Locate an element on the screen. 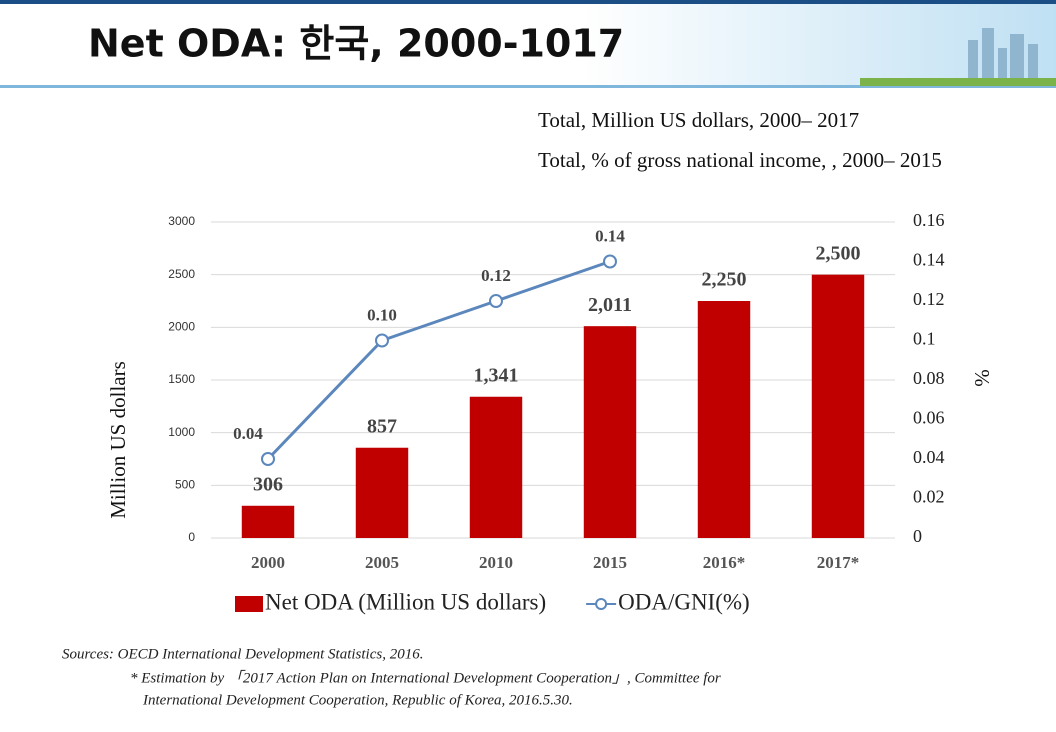  data-label: 0.14 is located at coordinates (610, 235).